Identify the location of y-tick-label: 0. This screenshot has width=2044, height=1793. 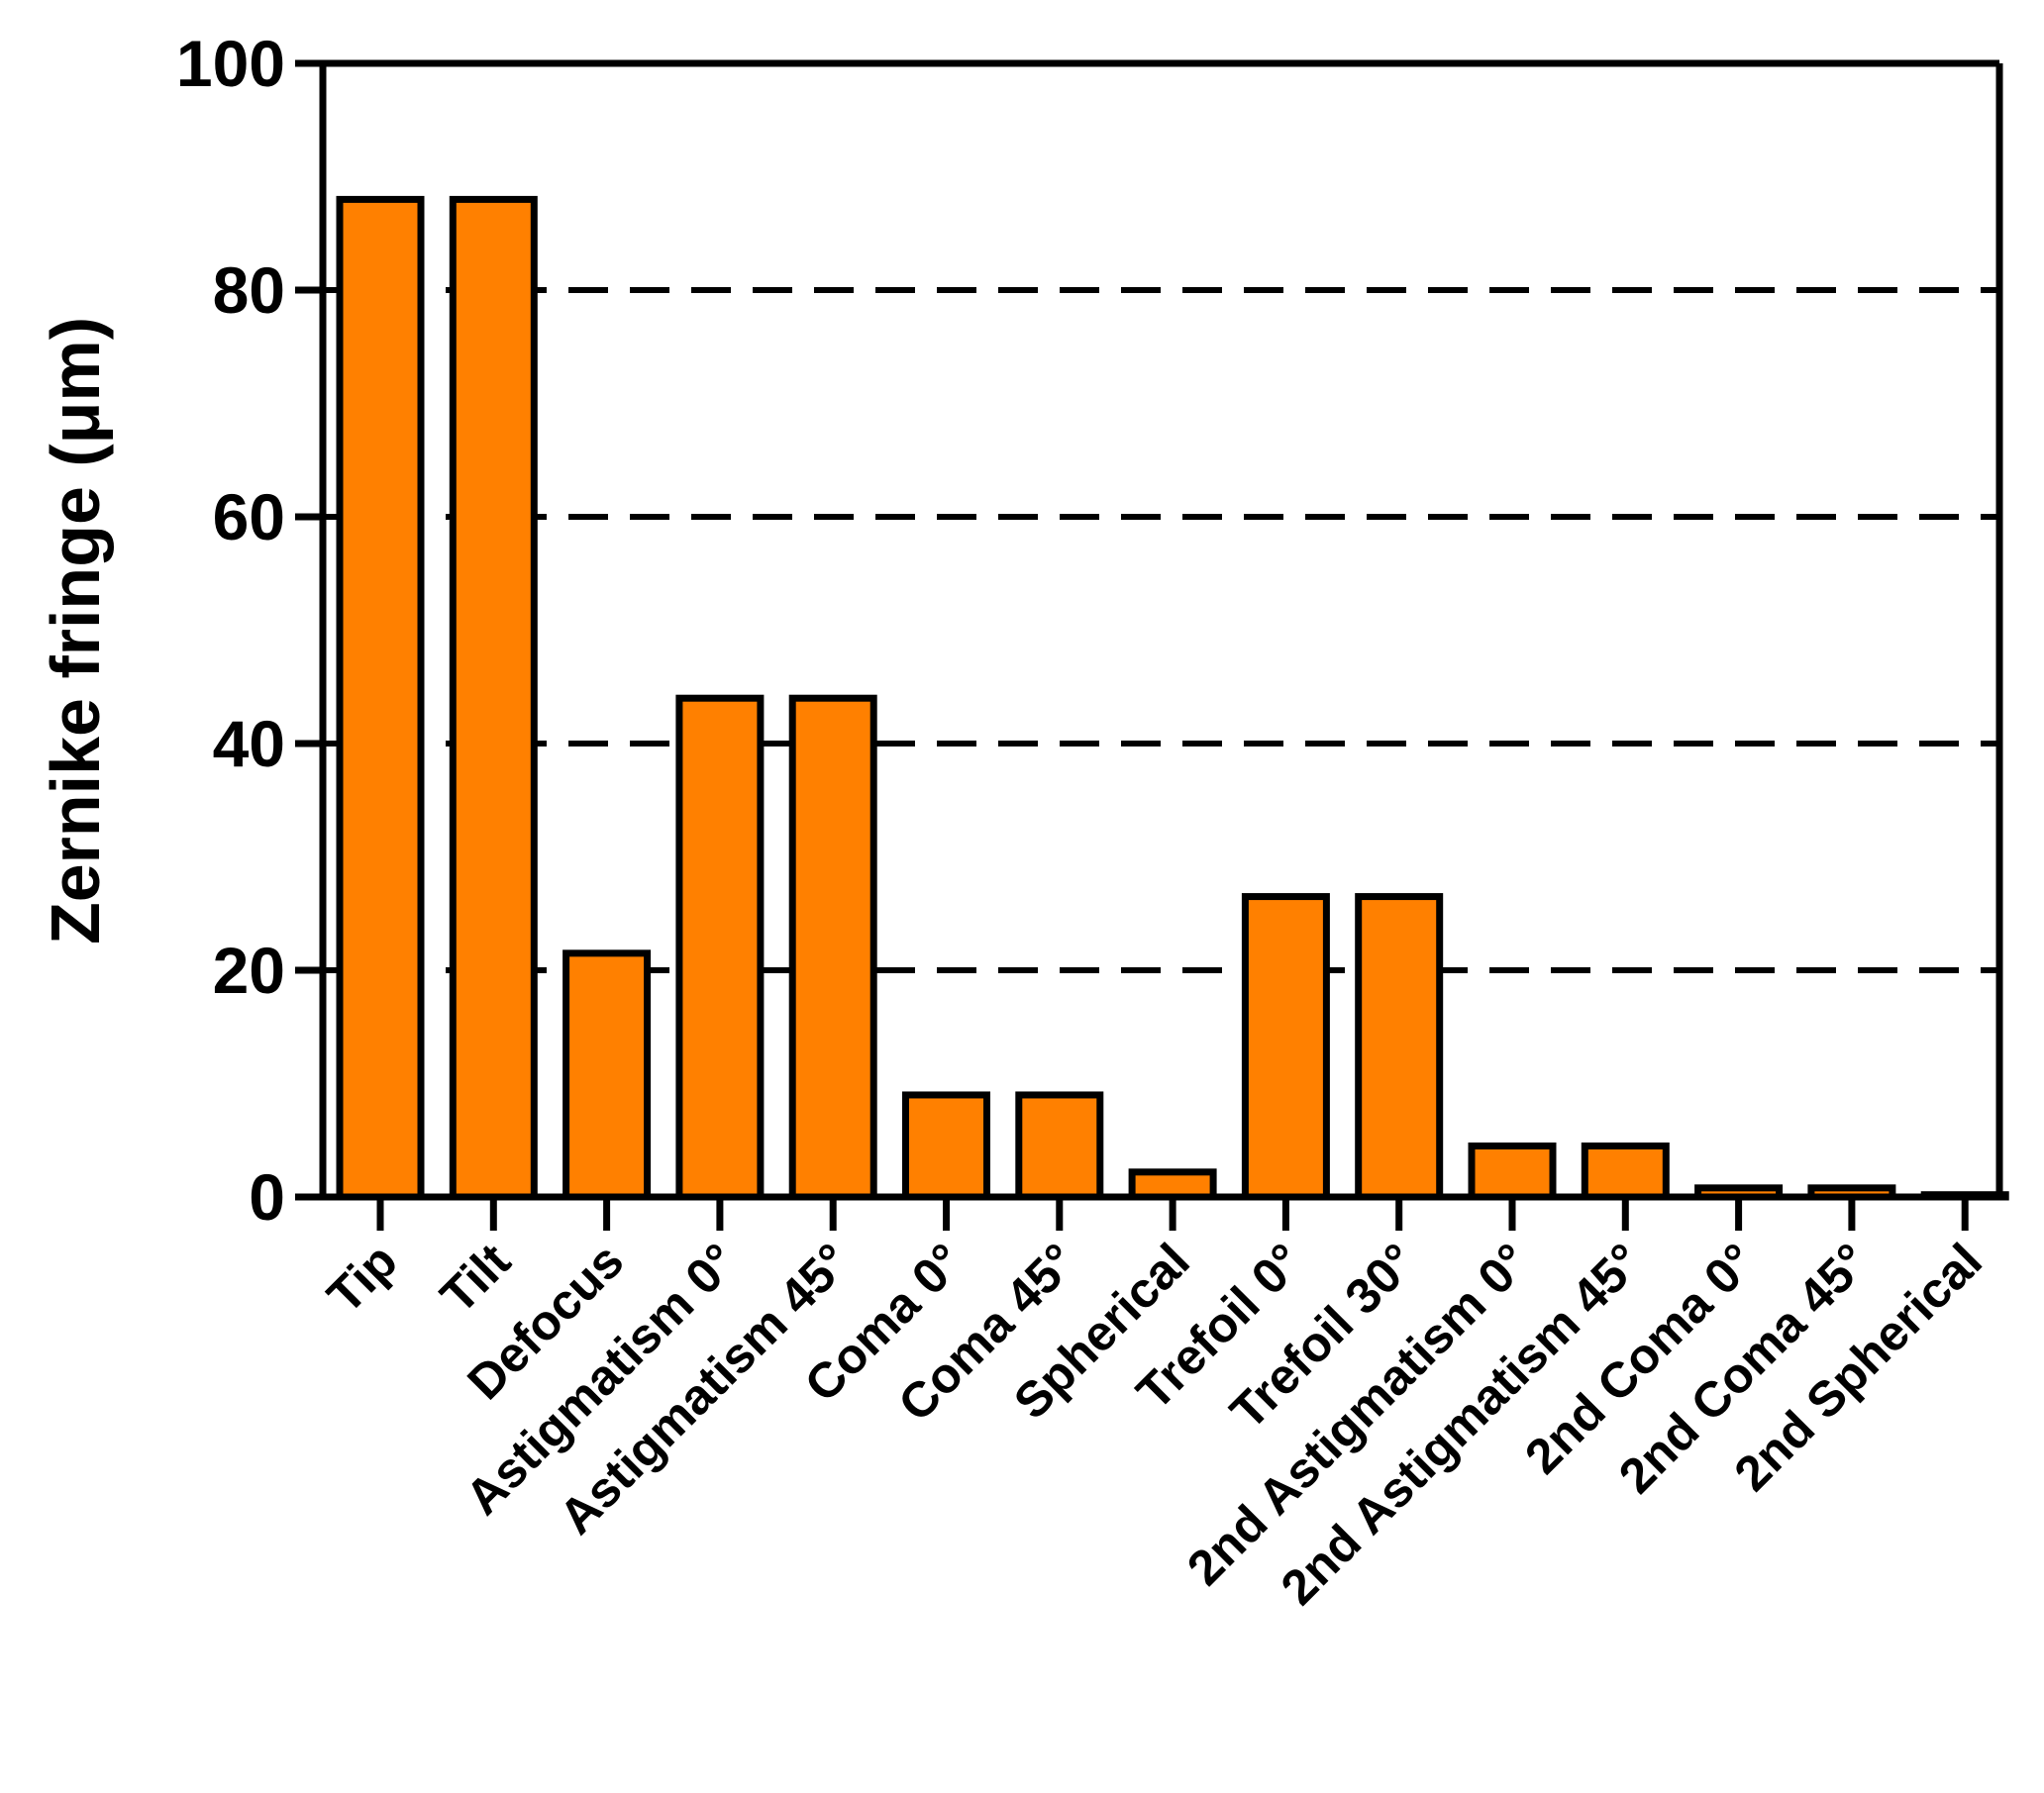
(267, 1197).